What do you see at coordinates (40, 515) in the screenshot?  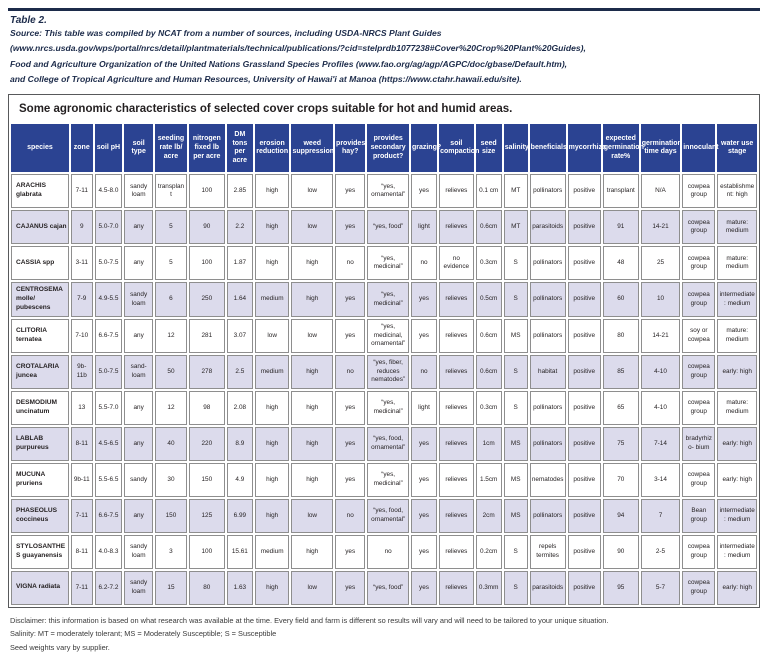 I see `species-cell: PHASEOLUS coccineus` at bounding box center [40, 515].